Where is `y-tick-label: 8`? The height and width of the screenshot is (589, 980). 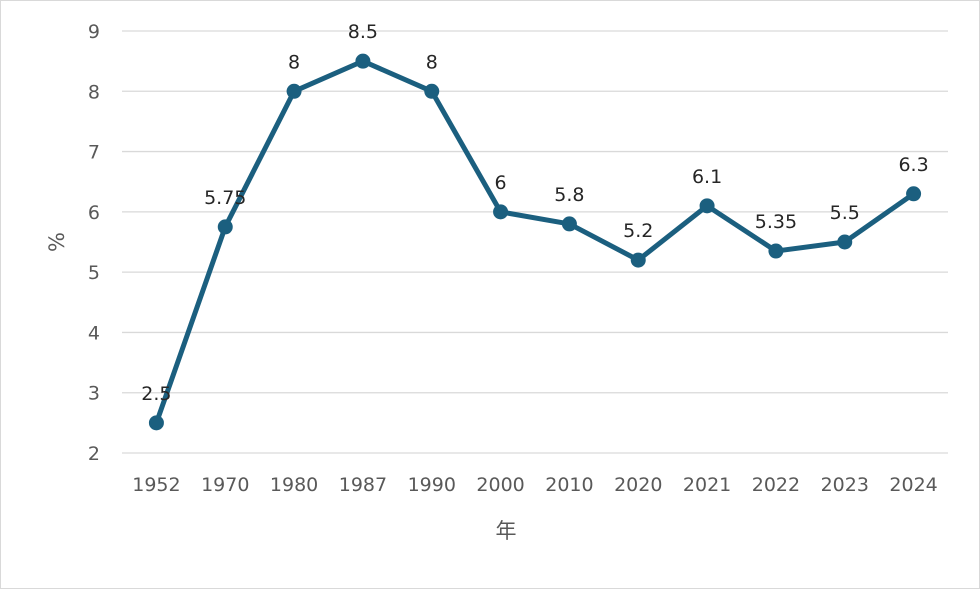 y-tick-label: 8 is located at coordinates (94, 92).